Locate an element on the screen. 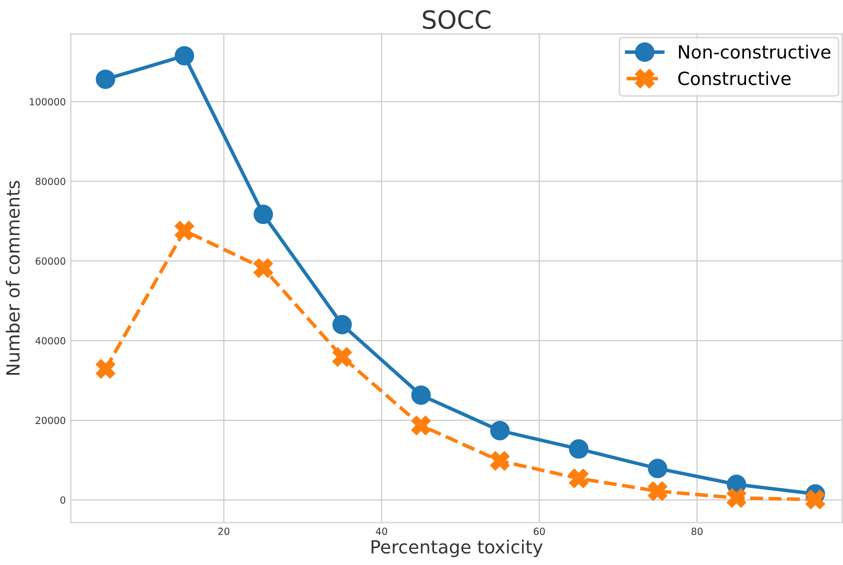 This screenshot has height=565, width=843. y-tick-label: 100000 is located at coordinates (48, 102).